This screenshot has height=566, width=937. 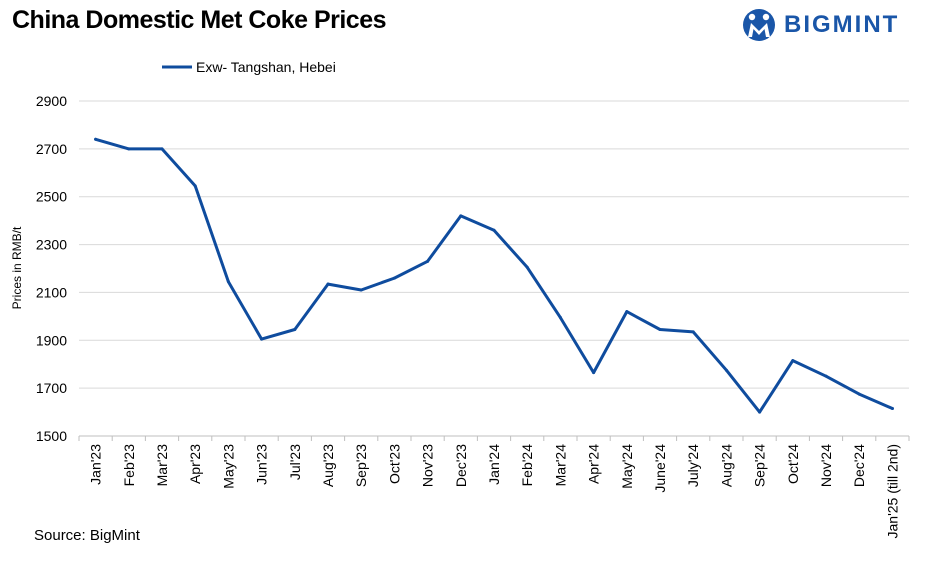 I want to click on x-tick-label: Mar'24, so click(x=560, y=465).